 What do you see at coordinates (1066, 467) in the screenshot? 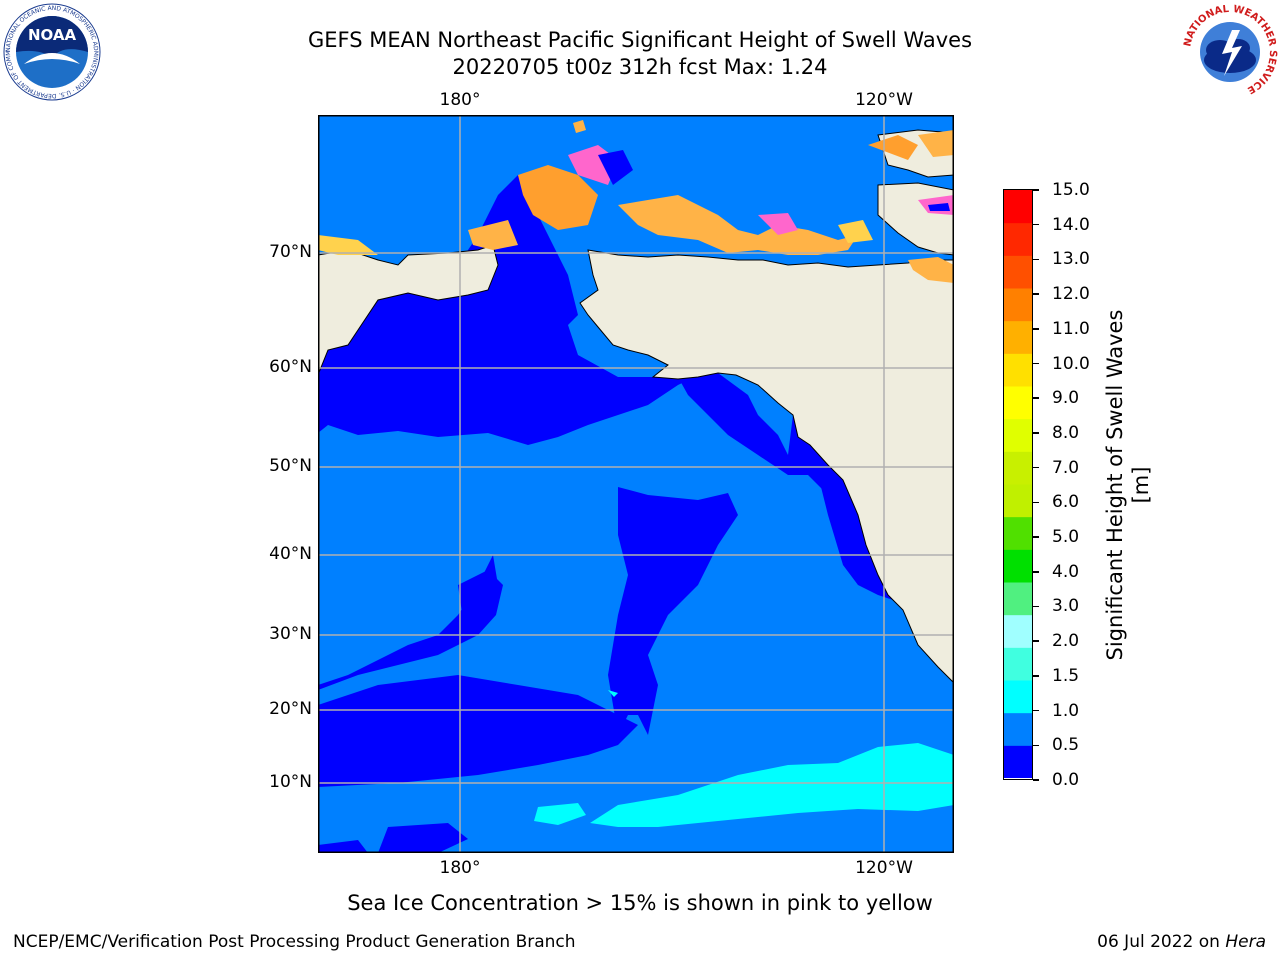
I see `colorbar-tick-label: 7.0` at bounding box center [1066, 467].